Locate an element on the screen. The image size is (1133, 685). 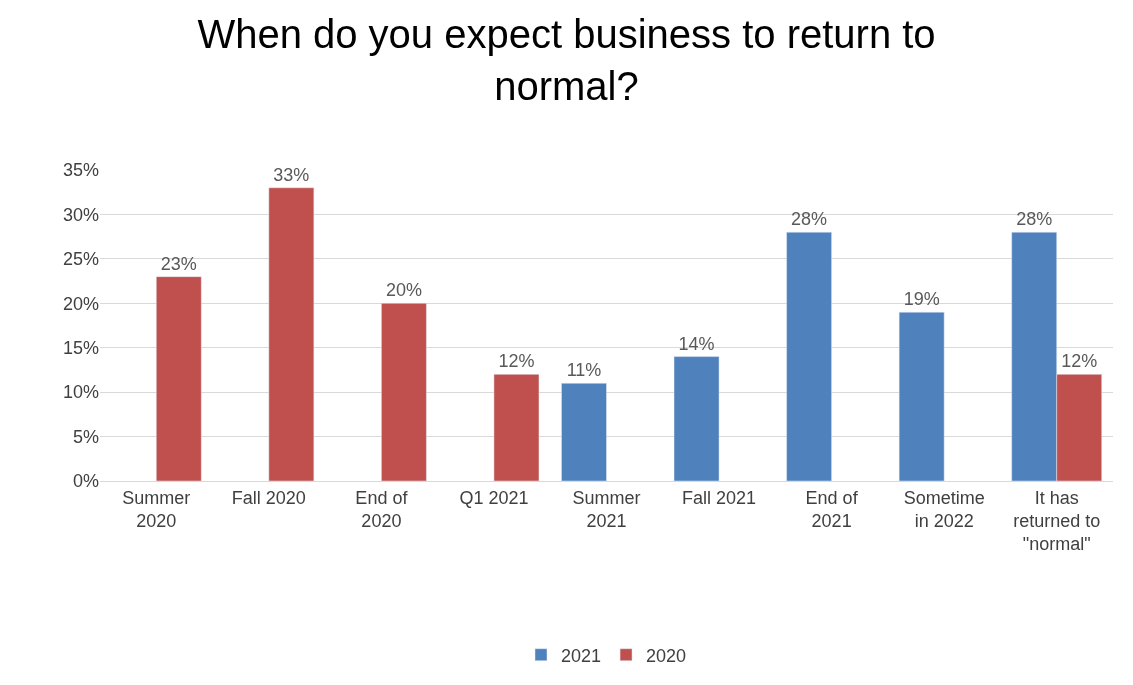
y-tick-label: 10% is located at coordinates (80, 392).